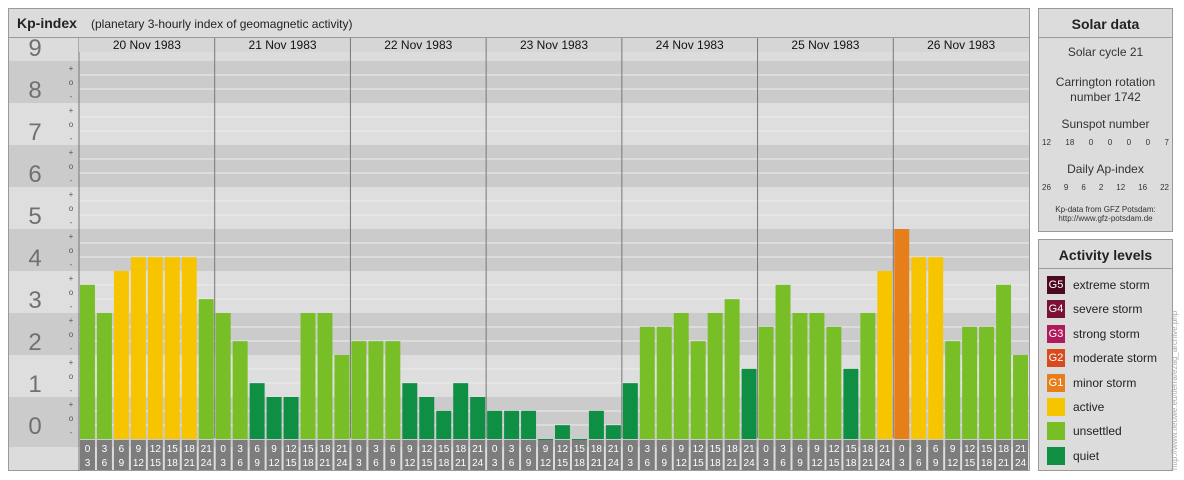  What do you see at coordinates (1105, 142) in the screenshot?
I see `sunspot-values: 12 18 0 0 0 0 7` at bounding box center [1105, 142].